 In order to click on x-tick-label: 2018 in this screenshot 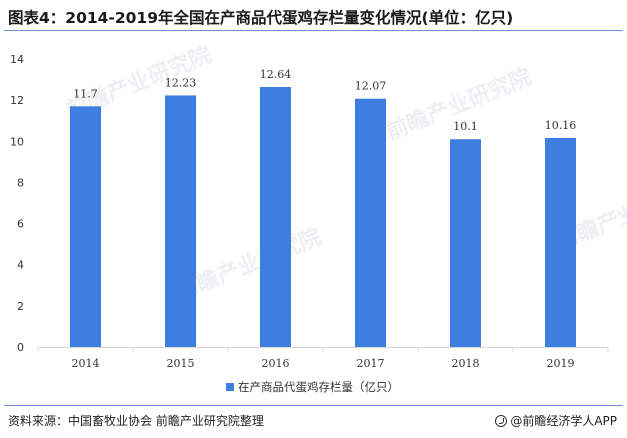, I will do `click(466, 363)`.